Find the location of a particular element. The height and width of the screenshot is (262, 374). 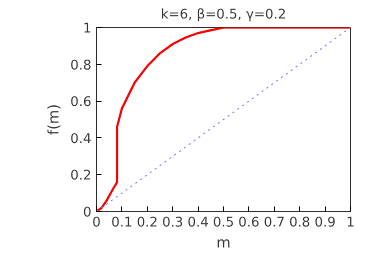

x-tick-label: 0.9 is located at coordinates (325, 223).